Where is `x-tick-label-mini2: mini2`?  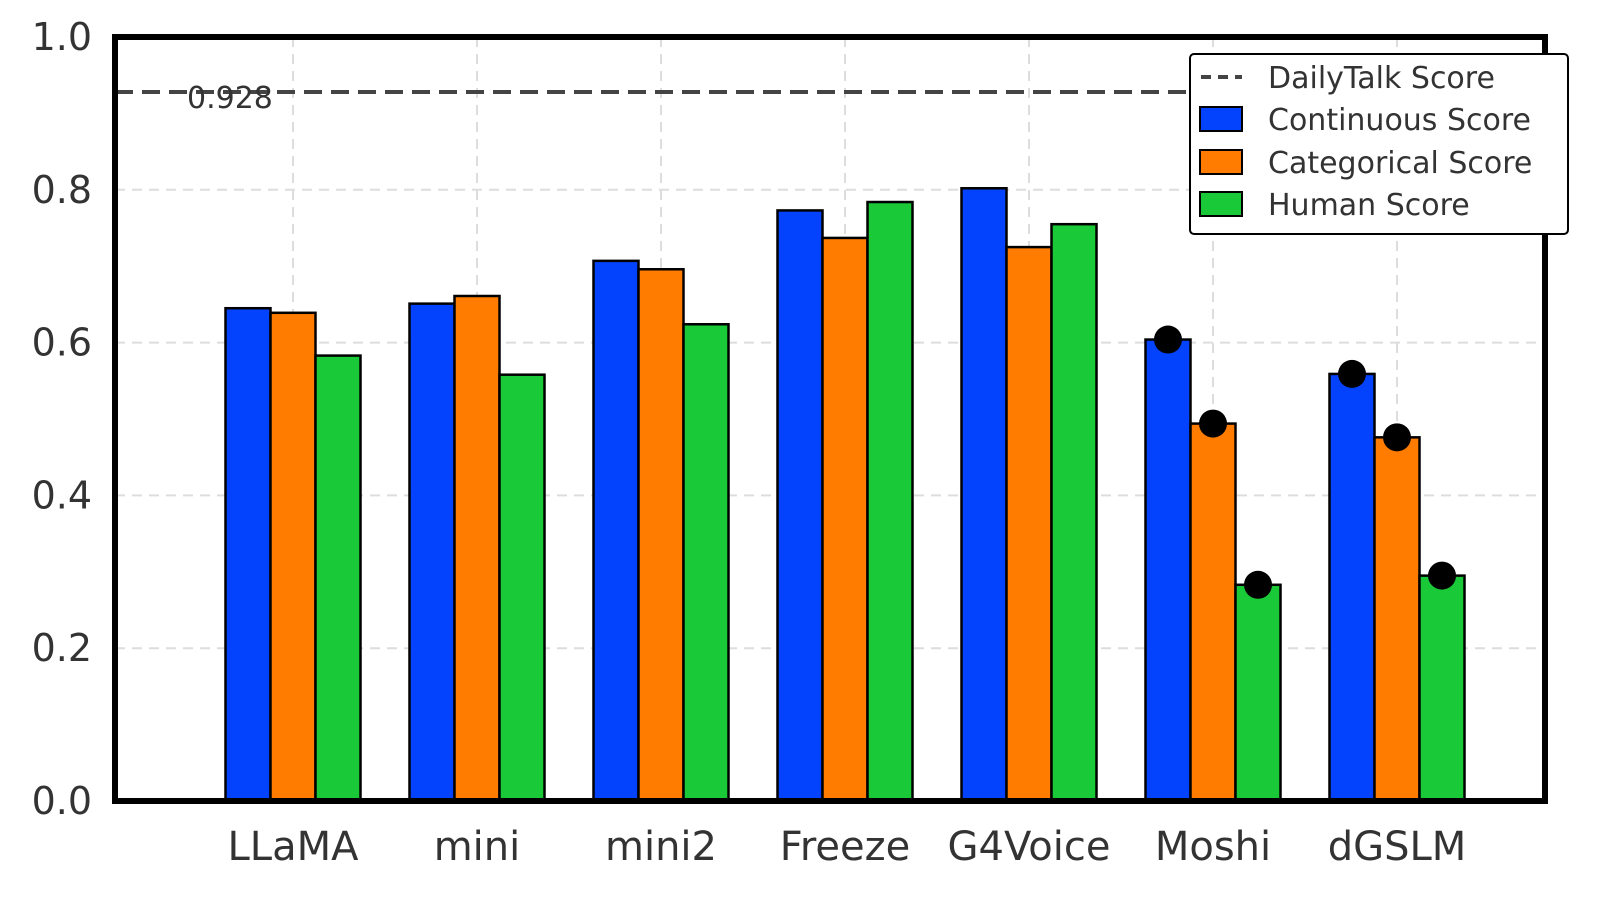
x-tick-label-mini2: mini2 is located at coordinates (661, 847).